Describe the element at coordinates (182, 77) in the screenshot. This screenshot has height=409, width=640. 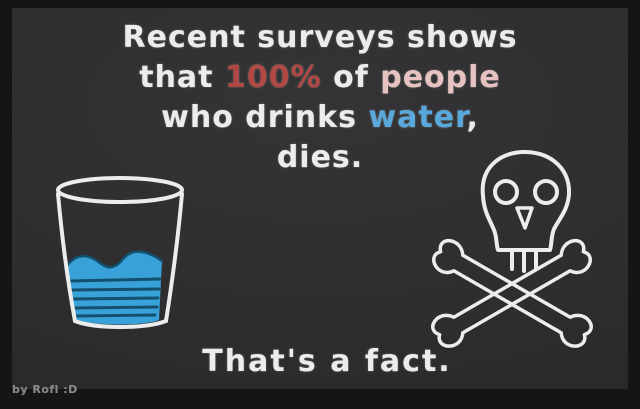
I see `headline-text: that` at that location.